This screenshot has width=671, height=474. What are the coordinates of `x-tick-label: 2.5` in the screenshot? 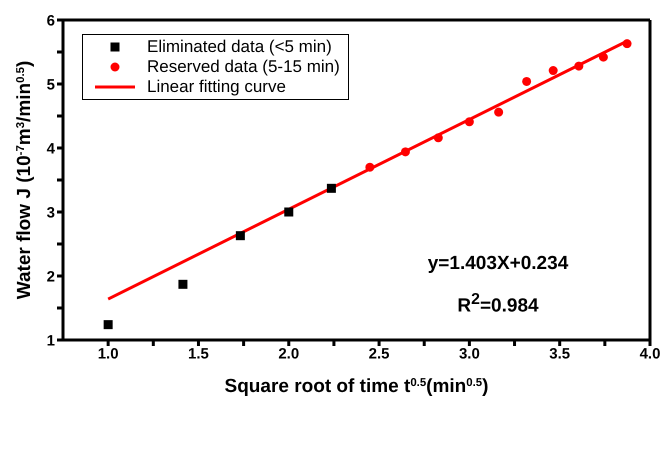 It's located at (379, 354).